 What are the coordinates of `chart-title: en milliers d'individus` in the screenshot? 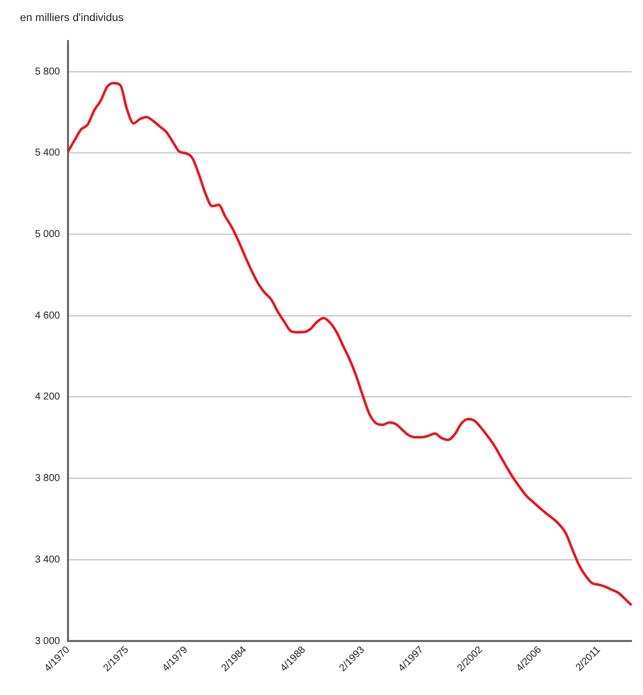 It's located at (72, 18).